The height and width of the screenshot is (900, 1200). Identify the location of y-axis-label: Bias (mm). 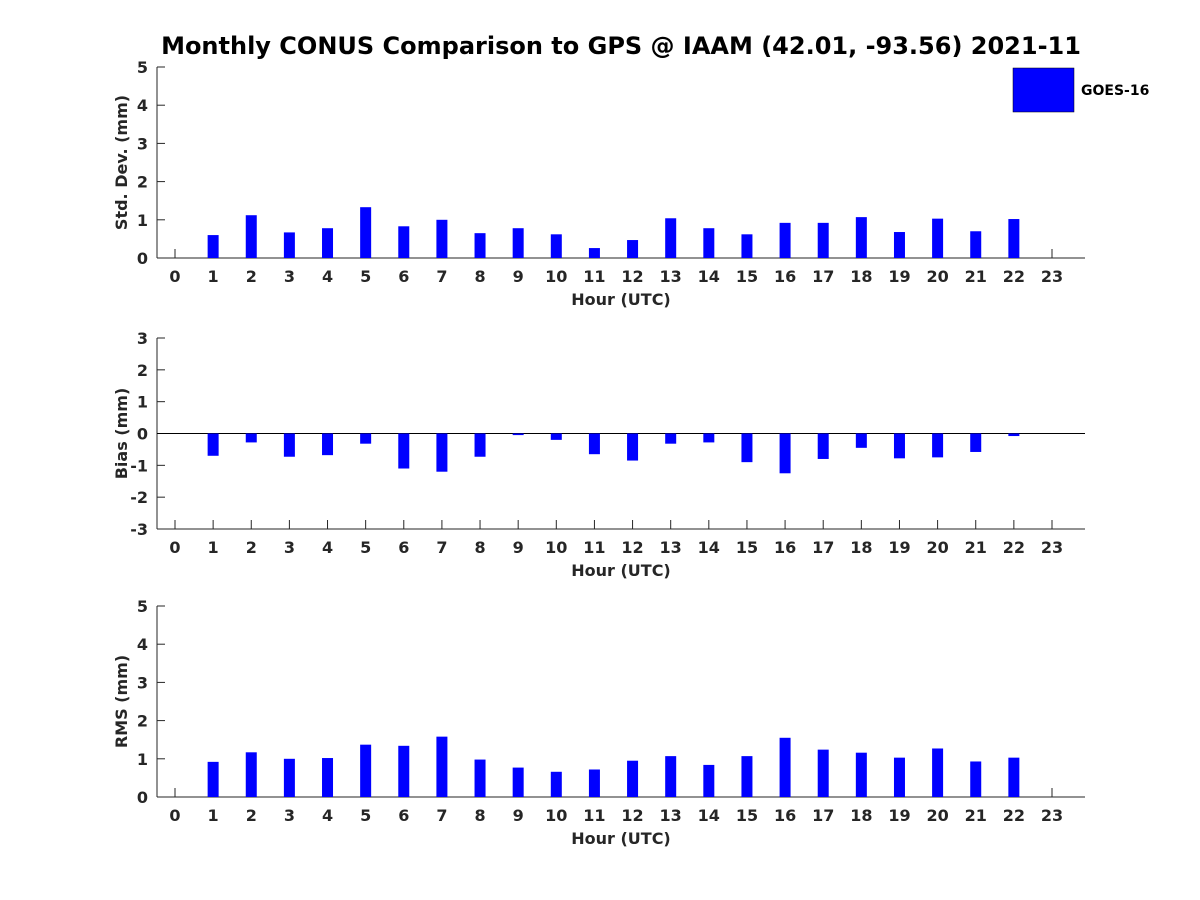
(121, 434).